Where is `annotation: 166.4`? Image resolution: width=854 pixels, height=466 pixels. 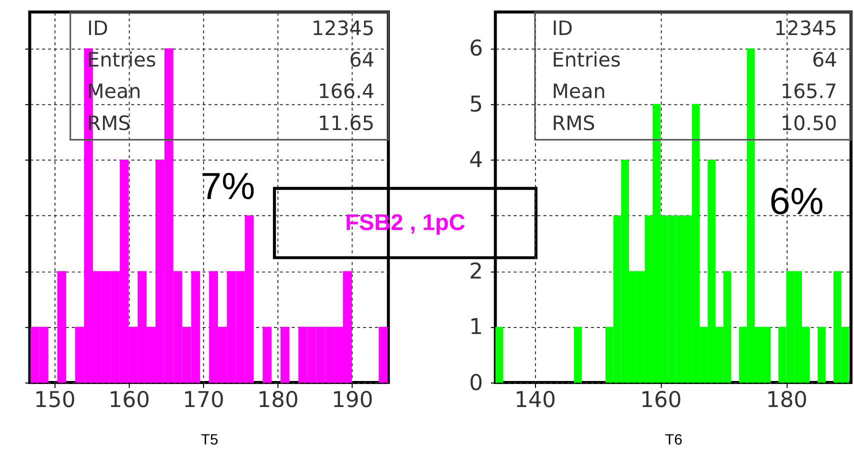
annotation: 166.4 is located at coordinates (346, 92).